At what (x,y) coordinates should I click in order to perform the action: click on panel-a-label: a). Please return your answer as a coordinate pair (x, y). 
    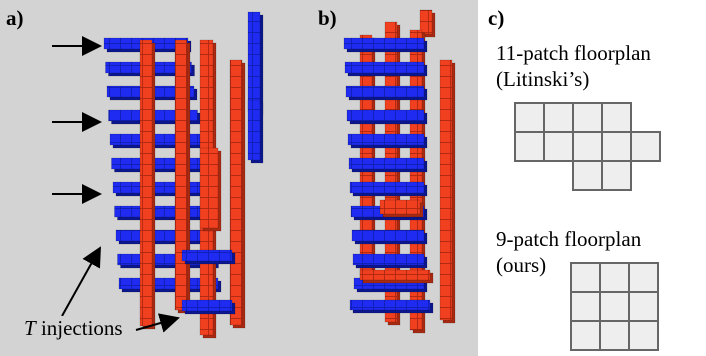
    Looking at the image, I should click on (15, 18).